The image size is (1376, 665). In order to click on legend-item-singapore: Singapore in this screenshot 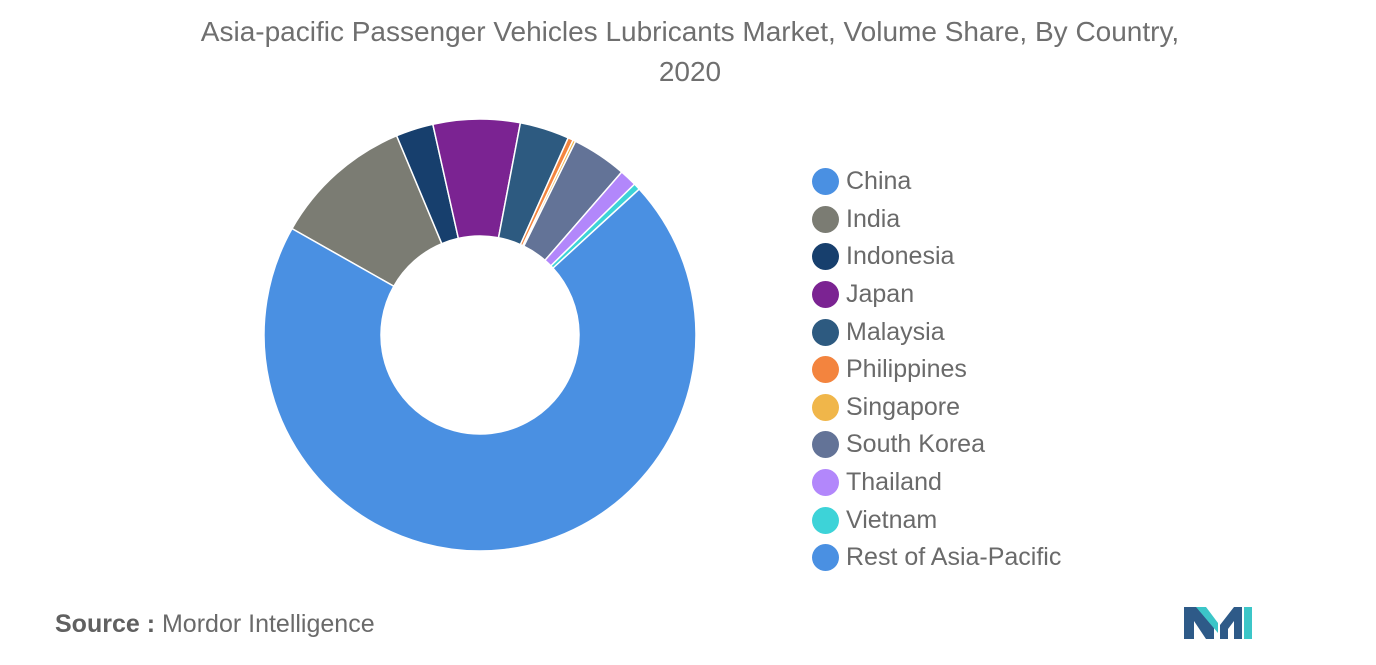, I will do `click(936, 408)`.